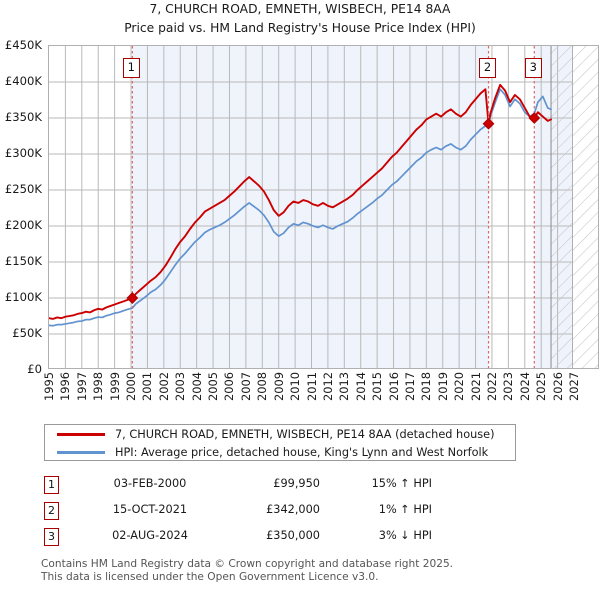 This screenshot has height=590, width=600. What do you see at coordinates (23, 153) in the screenshot?
I see `y-tick-label: £300K` at bounding box center [23, 153].